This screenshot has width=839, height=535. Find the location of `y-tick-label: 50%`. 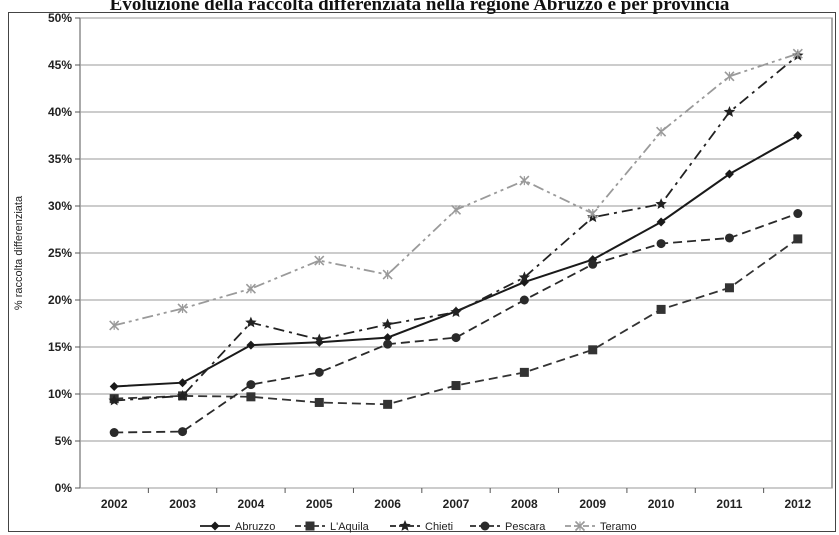

y-tick-label: 50% is located at coordinates (60, 18).